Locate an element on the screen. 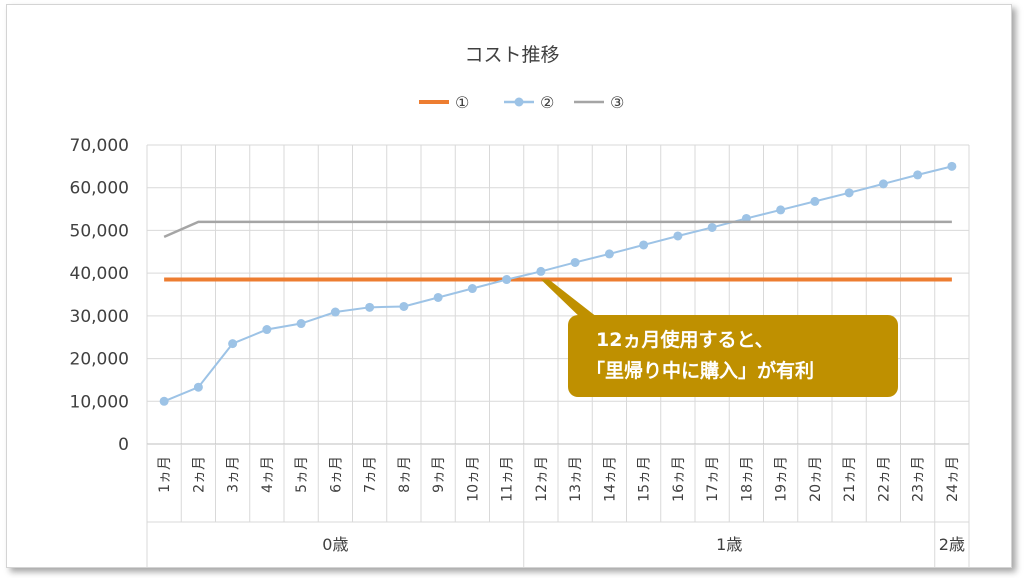 The height and width of the screenshot is (578, 1024). x-tick-label: 20ヵ月 is located at coordinates (816, 479).